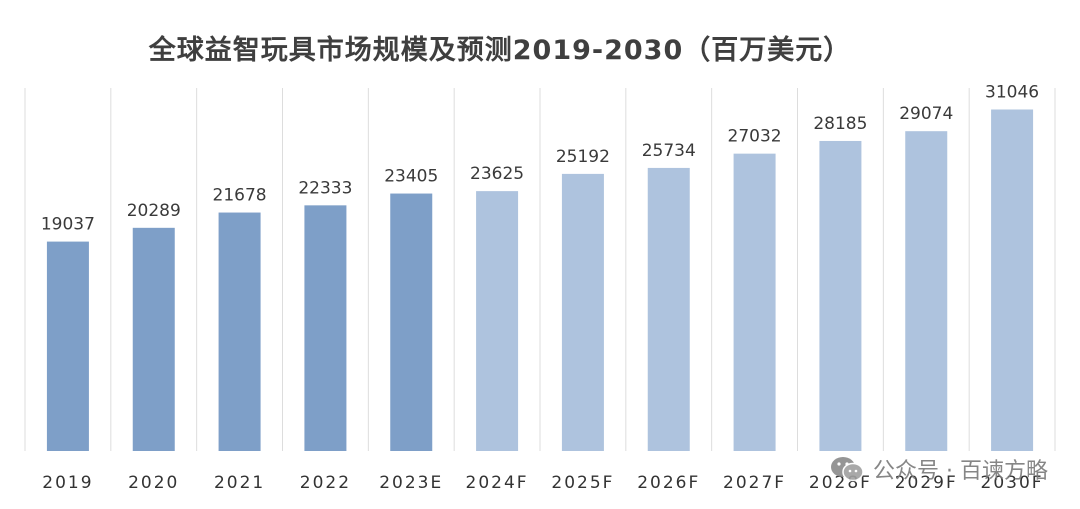  I want to click on x-tick-label: 2020, so click(153, 483).